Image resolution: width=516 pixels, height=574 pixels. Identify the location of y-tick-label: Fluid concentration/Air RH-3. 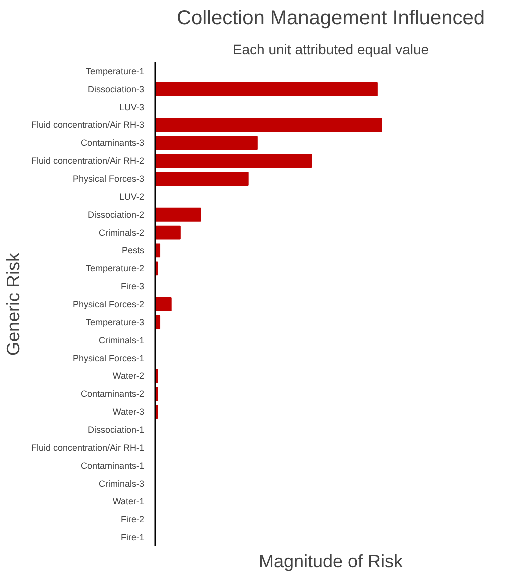
(87, 125).